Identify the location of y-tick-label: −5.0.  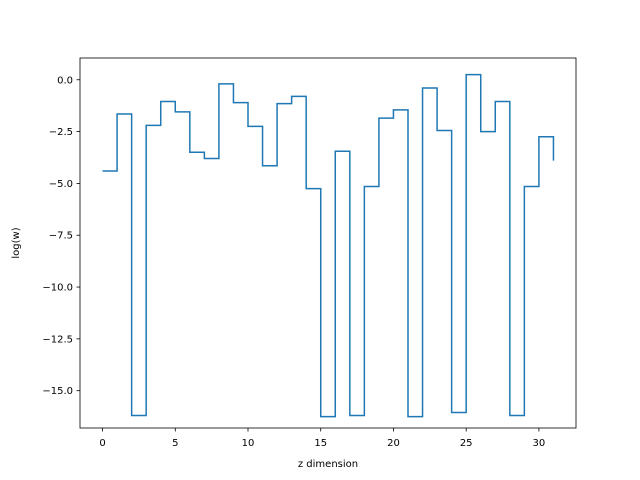
(61, 184).